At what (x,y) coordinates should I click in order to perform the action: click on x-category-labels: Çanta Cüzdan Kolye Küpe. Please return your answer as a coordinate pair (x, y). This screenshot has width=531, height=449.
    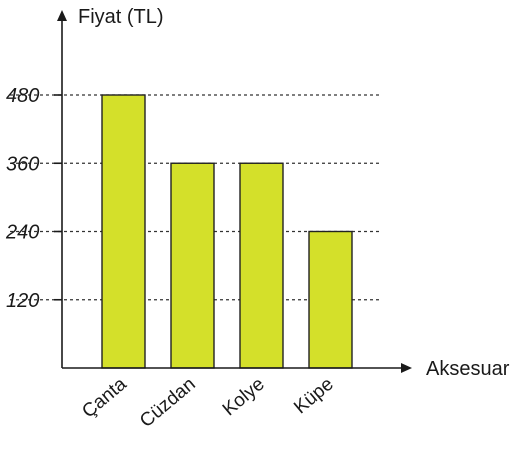
    Looking at the image, I should click on (207, 402).